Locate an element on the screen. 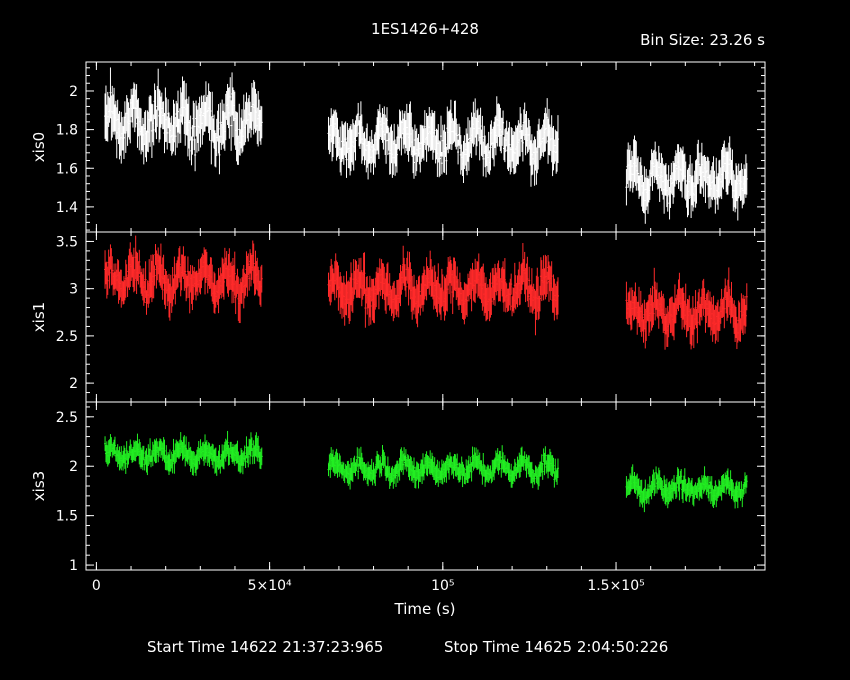 This screenshot has width=850, height=680. series-xis1 is located at coordinates (426, 292).